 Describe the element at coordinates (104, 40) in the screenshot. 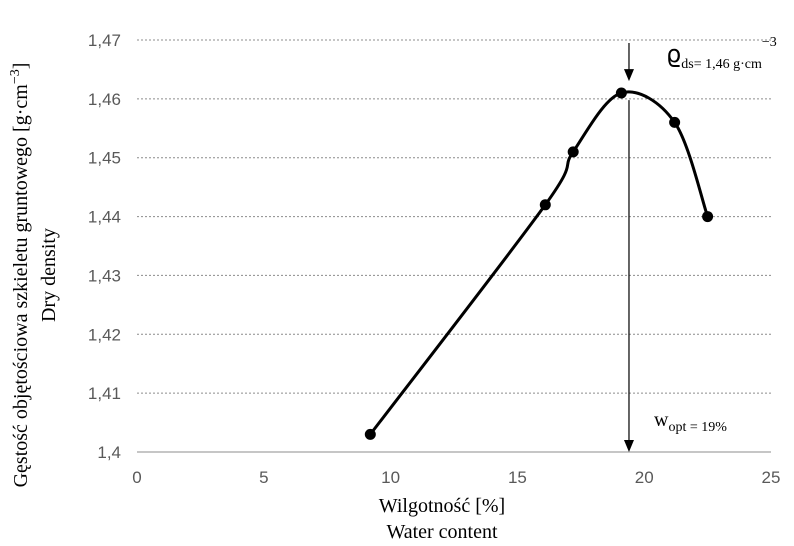

I see `y-tick-label: 1,47` at that location.